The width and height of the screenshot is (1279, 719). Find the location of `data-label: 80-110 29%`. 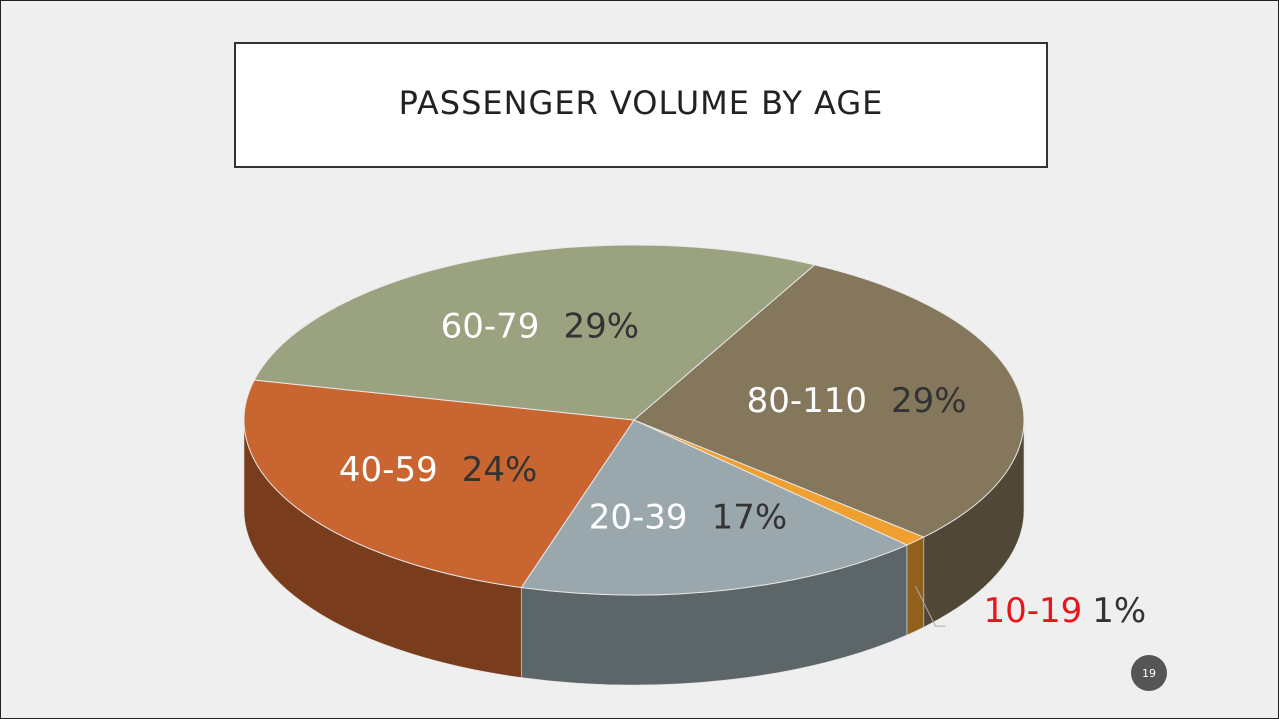

data-label: 80-110 29% is located at coordinates (857, 401).